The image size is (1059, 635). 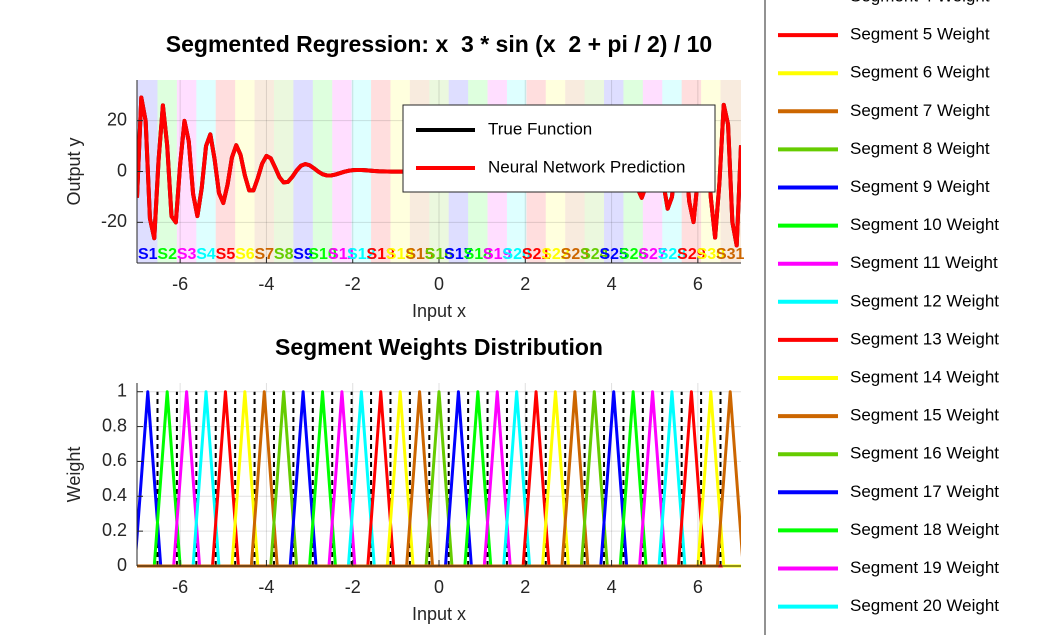 What do you see at coordinates (594, 254) in the screenshot?
I see `segment-label: S24` at bounding box center [594, 254].